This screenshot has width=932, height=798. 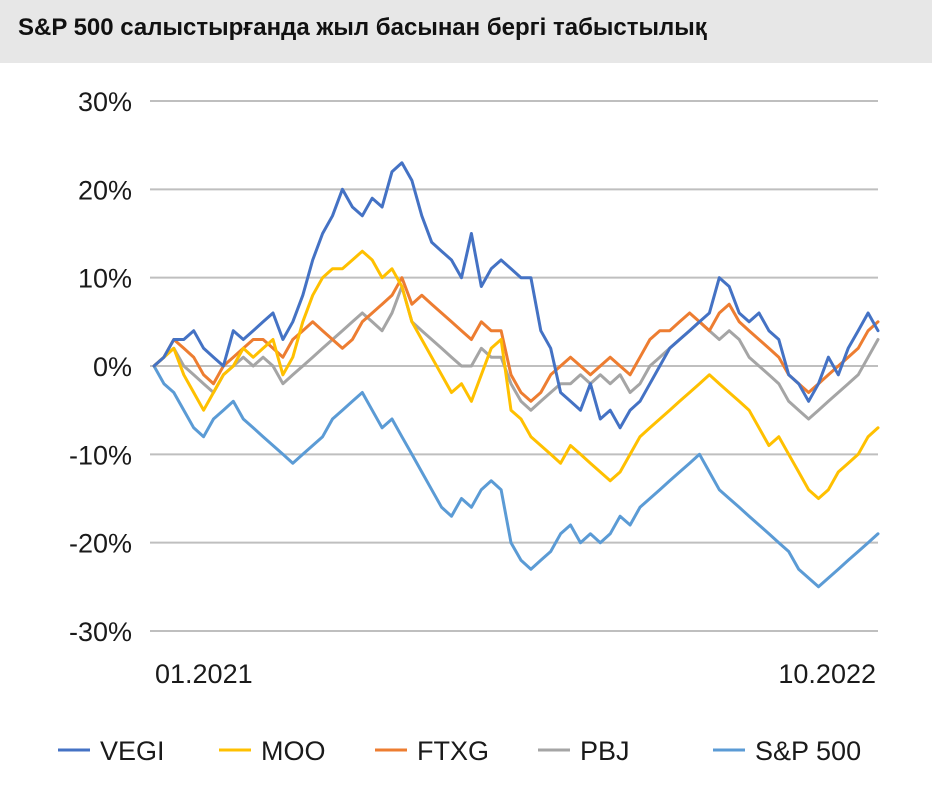 What do you see at coordinates (204, 674) in the screenshot?
I see `x-tick-label: 01.2021` at bounding box center [204, 674].